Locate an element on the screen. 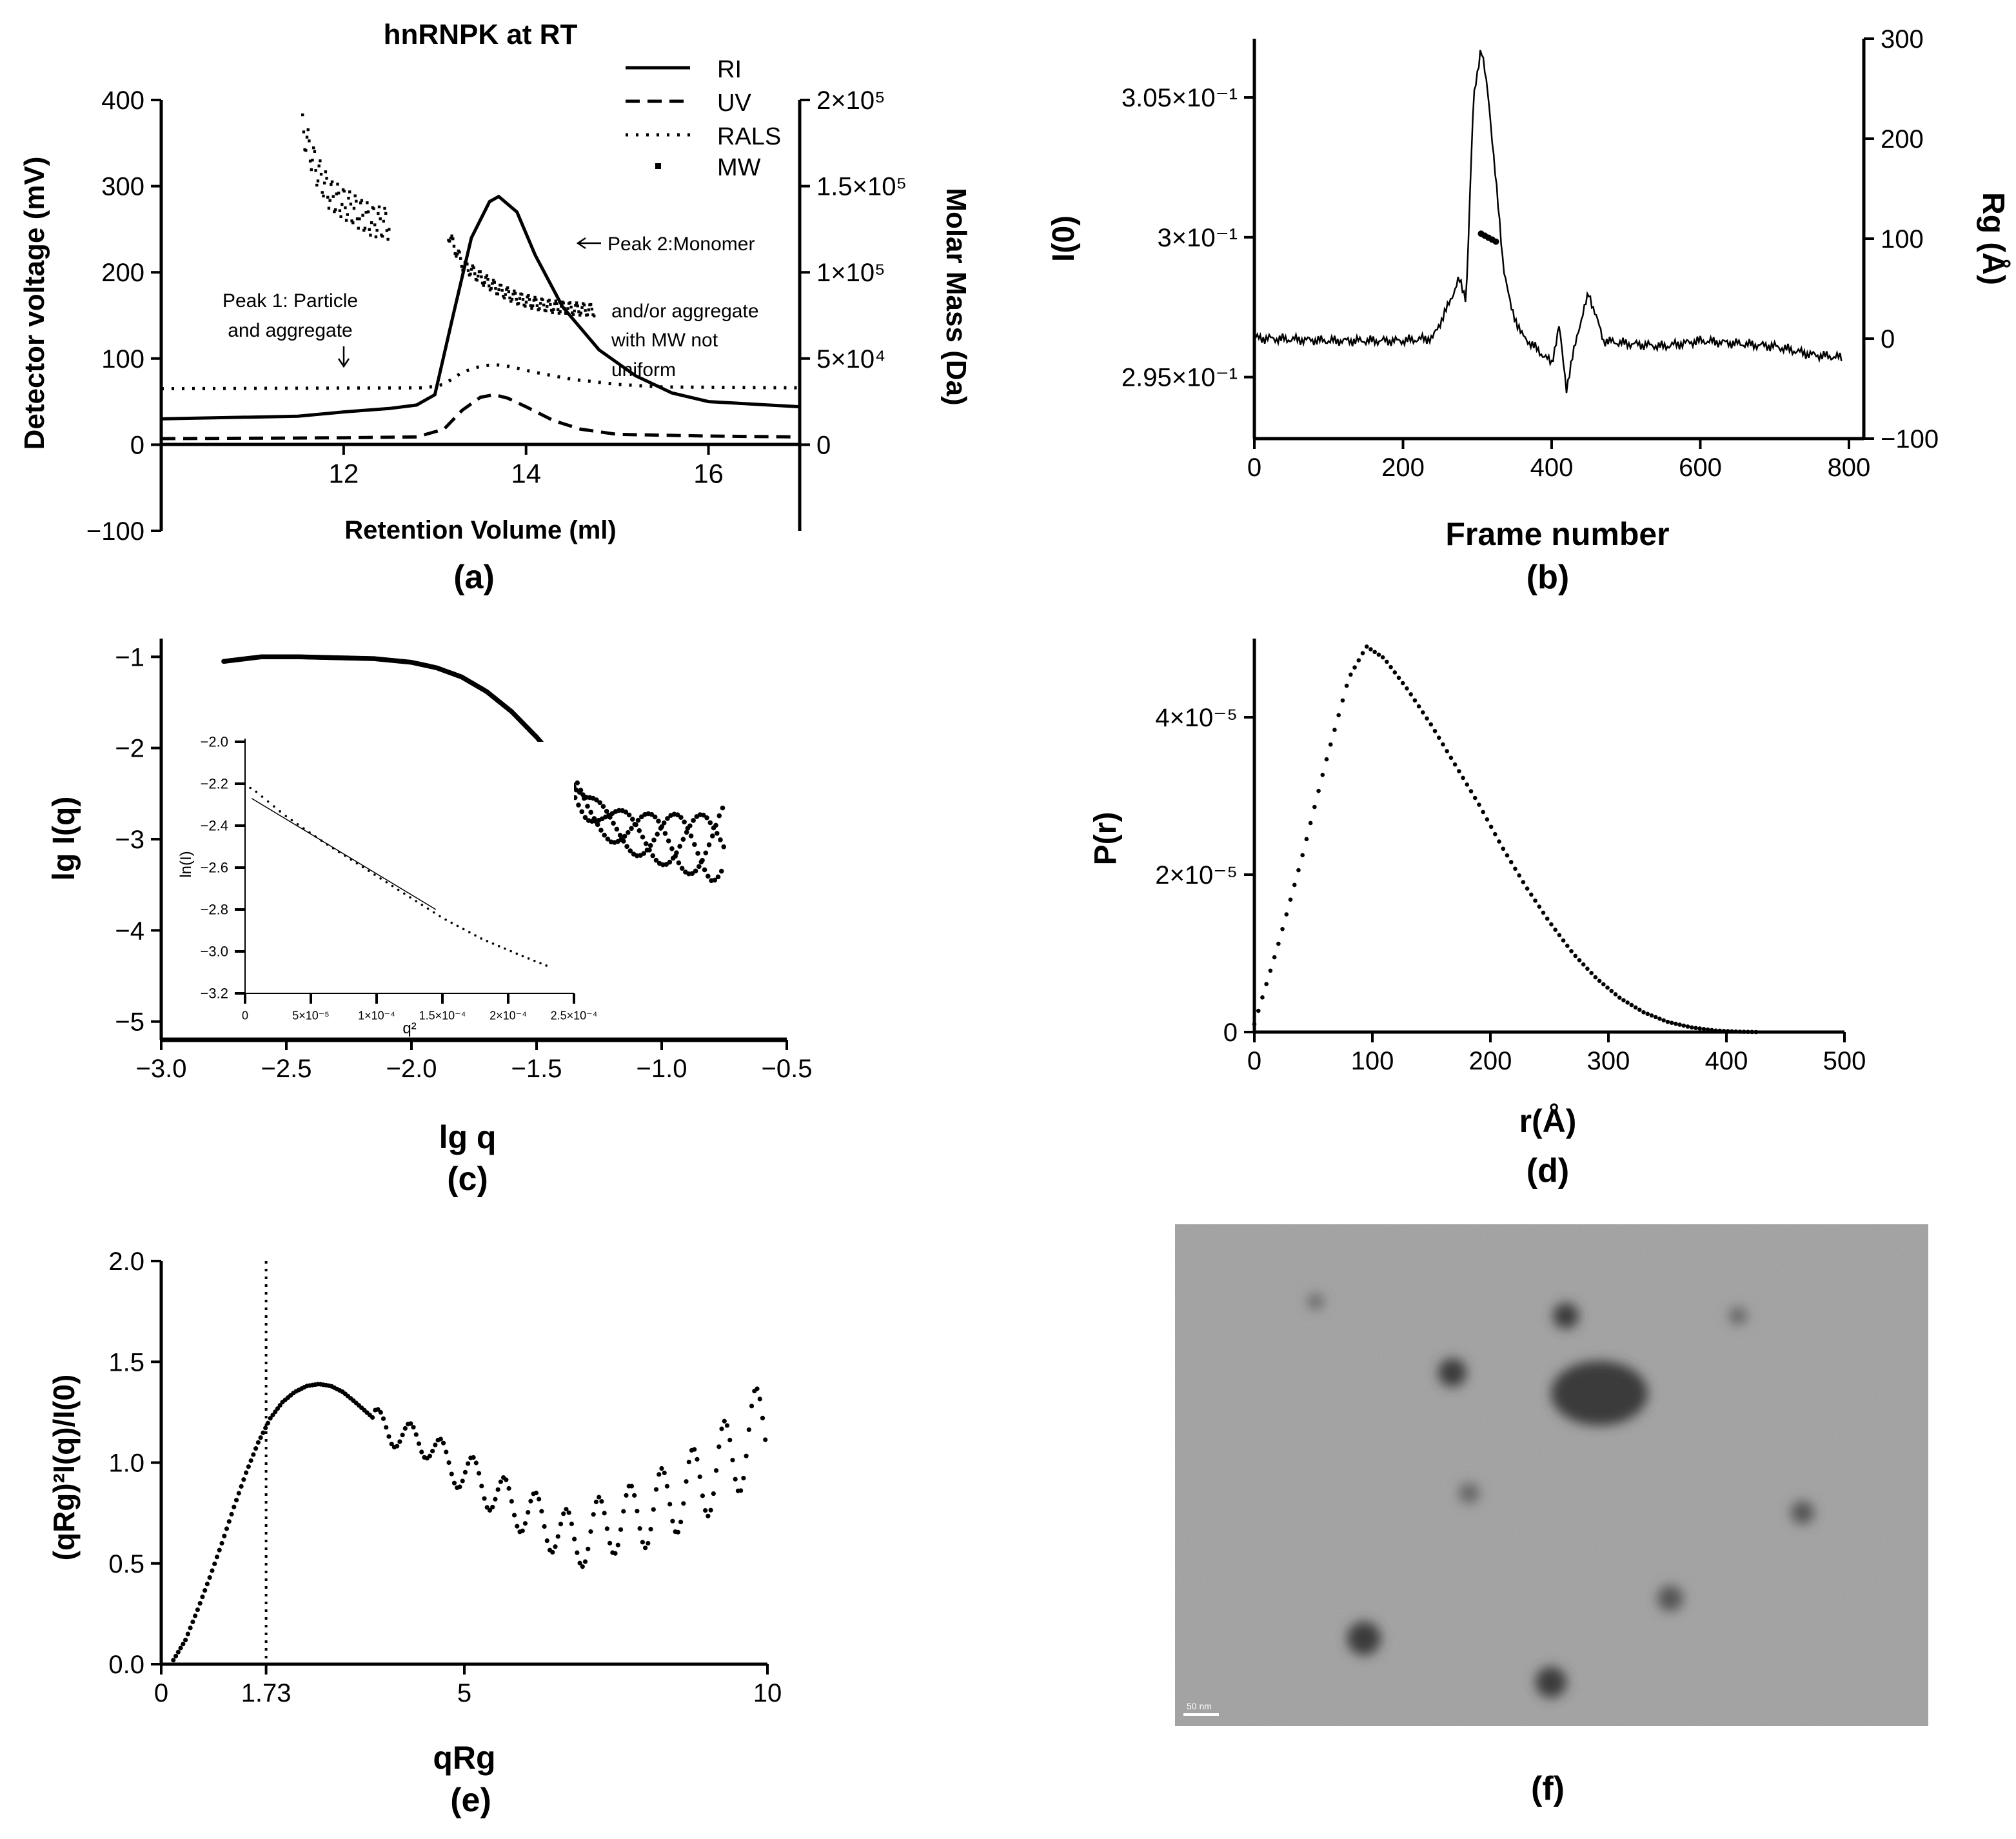 This screenshot has width=2016, height=1839. a-y2tick-label: 5×10⁴ is located at coordinates (850, 359).